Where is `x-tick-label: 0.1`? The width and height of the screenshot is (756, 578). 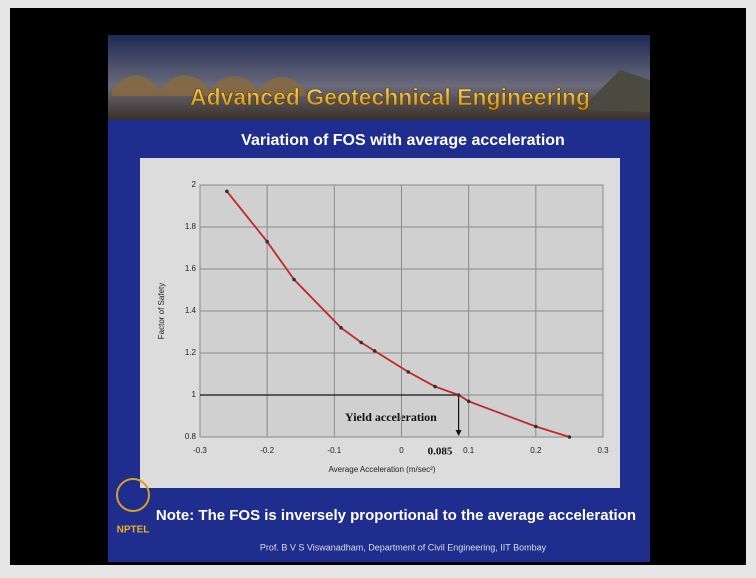 x-tick-label: 0.1 is located at coordinates (469, 450).